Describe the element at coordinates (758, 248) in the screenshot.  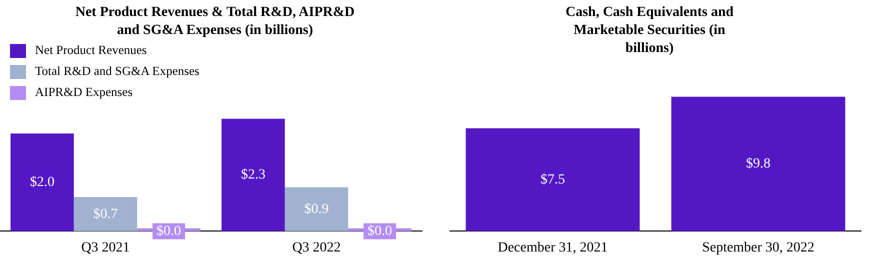
I see `x-tick-label: September 30, 2022` at that location.